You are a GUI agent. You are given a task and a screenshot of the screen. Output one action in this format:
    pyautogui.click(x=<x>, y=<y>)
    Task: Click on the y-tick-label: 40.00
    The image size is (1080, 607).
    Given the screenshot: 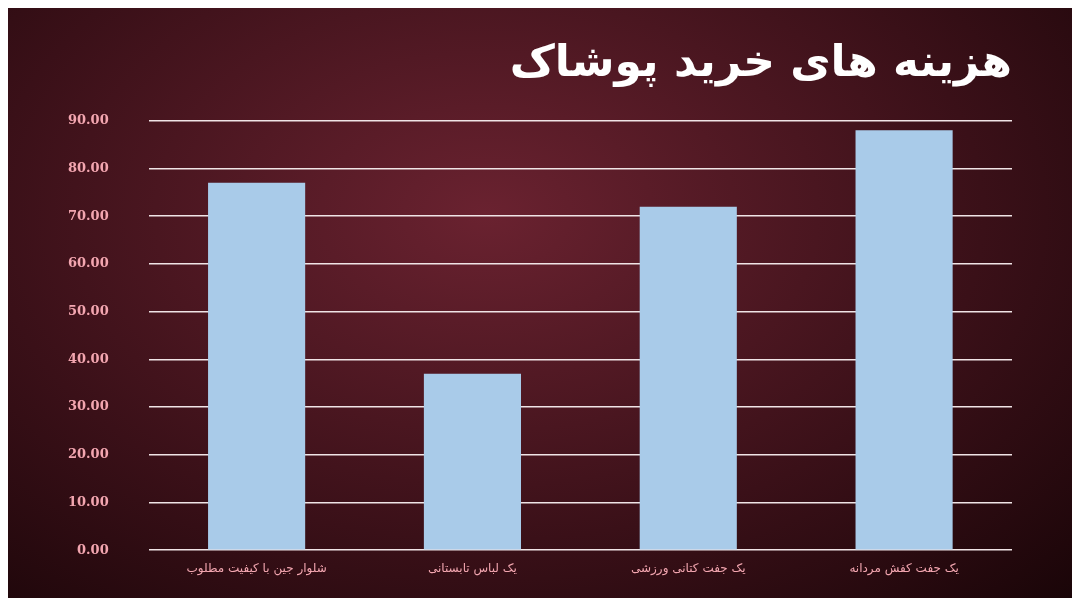 What is the action you would take?
    pyautogui.click(x=88, y=358)
    